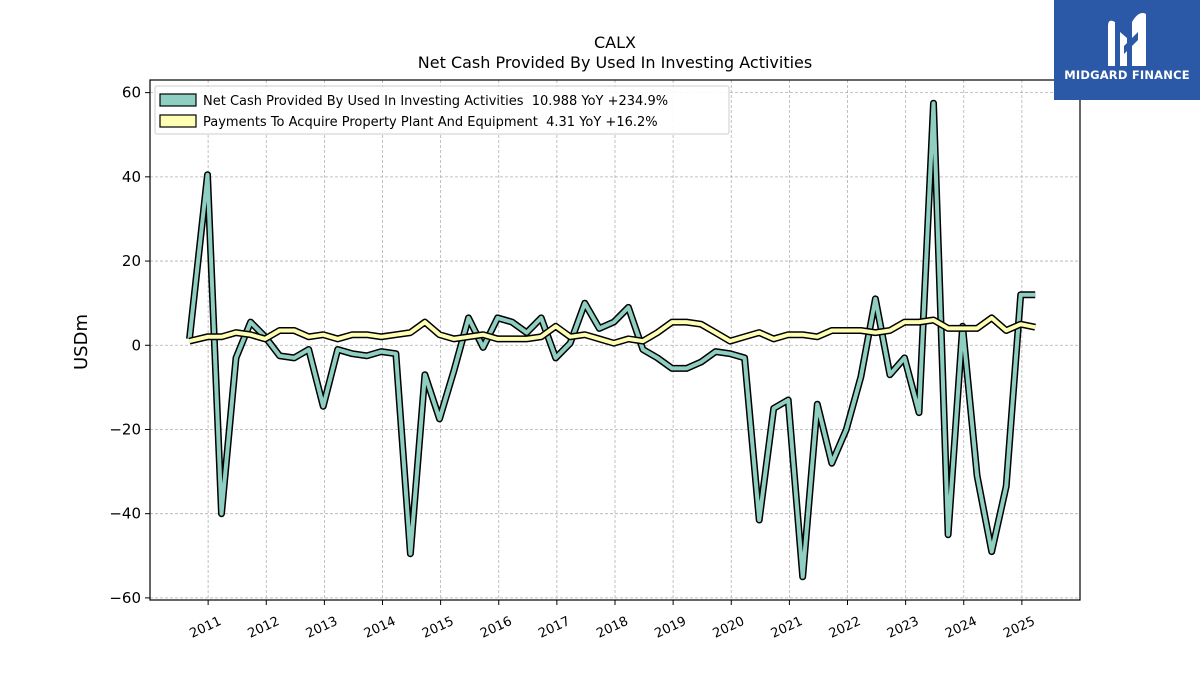 Image resolution: width=1200 pixels, height=675 pixels. I want to click on legend-frame, so click(442, 110).